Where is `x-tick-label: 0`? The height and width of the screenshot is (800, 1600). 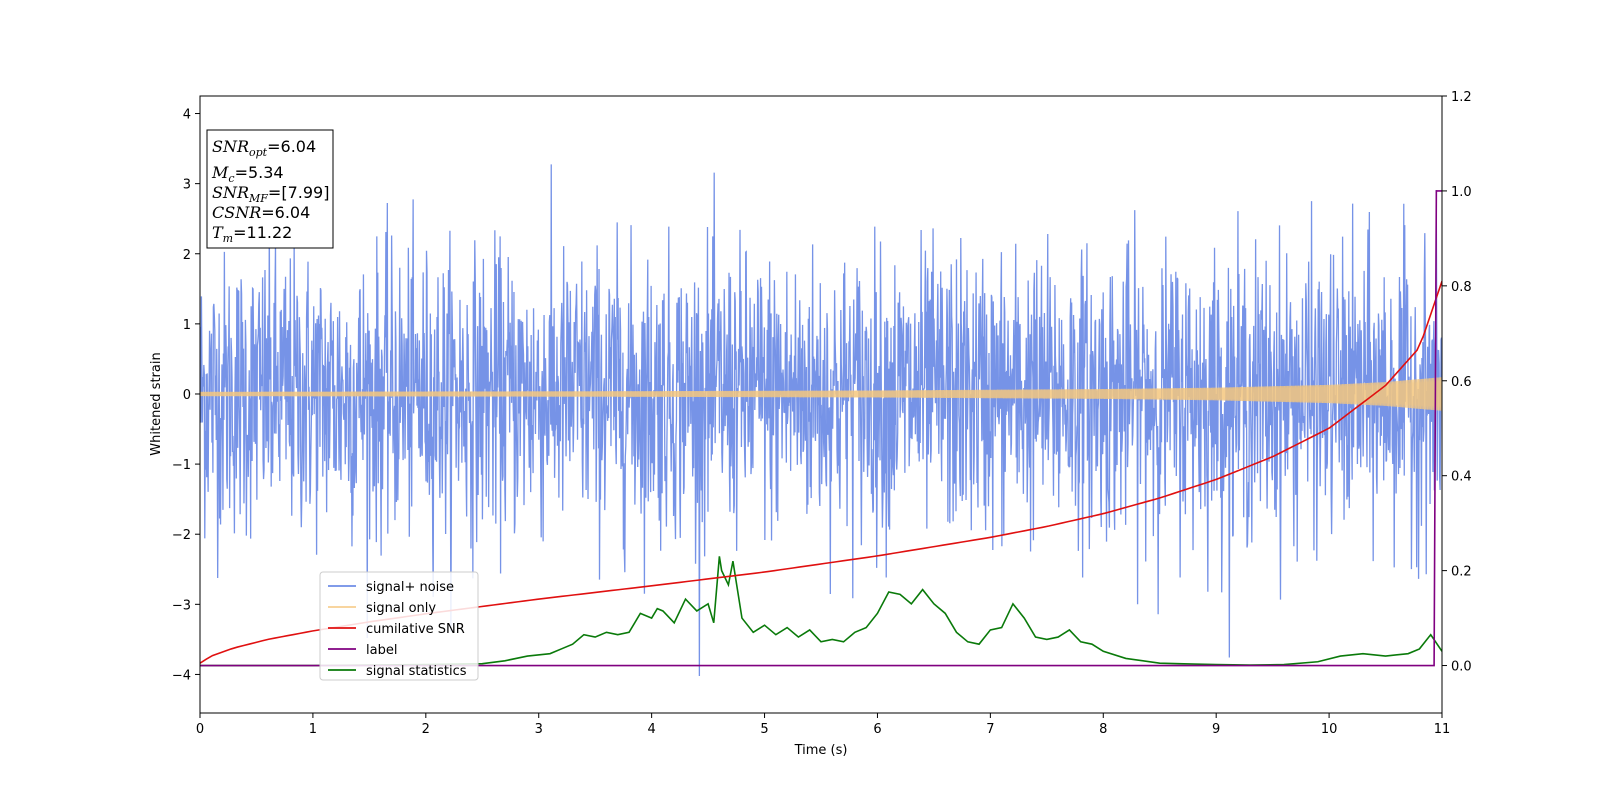 x-tick-label: 0 is located at coordinates (200, 729).